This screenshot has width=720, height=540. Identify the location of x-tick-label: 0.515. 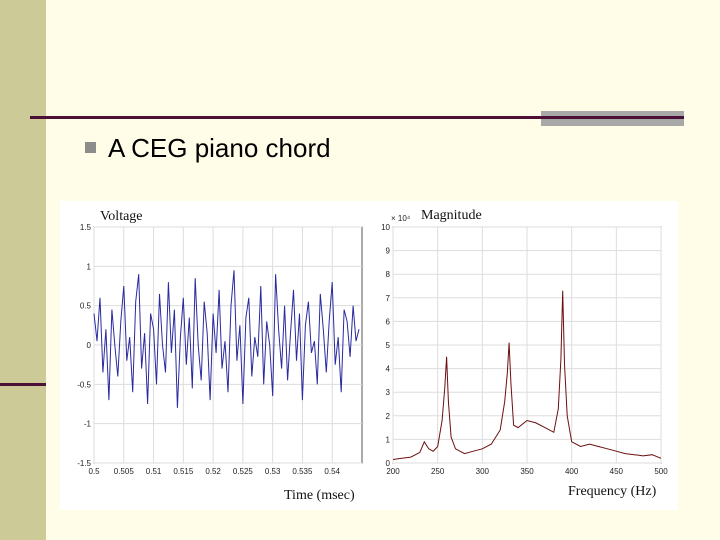
(183, 471).